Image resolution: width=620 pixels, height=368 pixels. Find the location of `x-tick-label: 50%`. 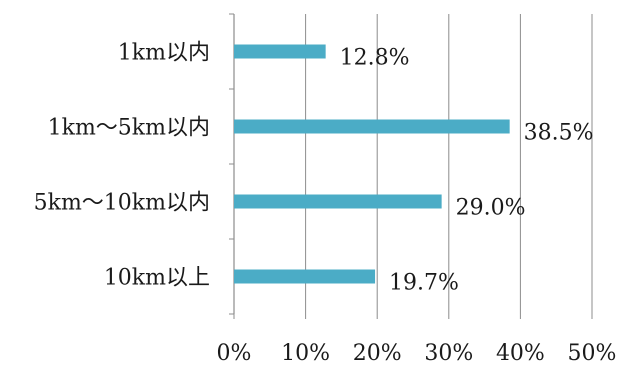

x-tick-label: 50% is located at coordinates (592, 353).